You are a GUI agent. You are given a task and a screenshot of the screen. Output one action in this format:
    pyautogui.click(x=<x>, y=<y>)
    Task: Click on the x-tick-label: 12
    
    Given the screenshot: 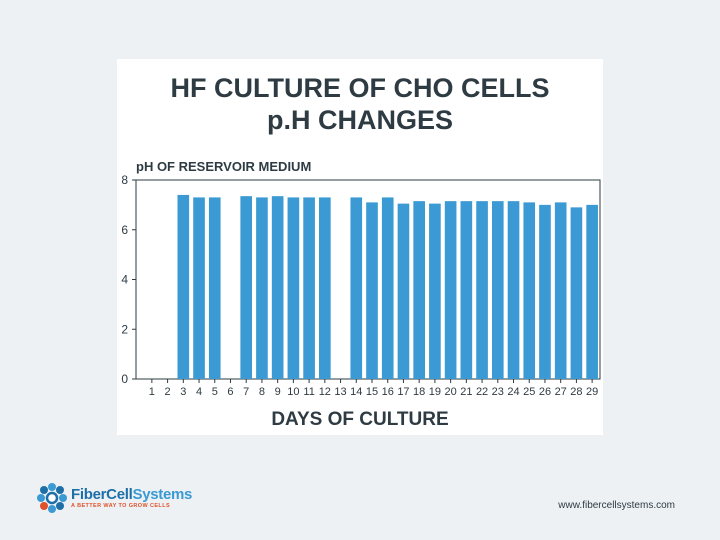 What is the action you would take?
    pyautogui.click(x=325, y=392)
    